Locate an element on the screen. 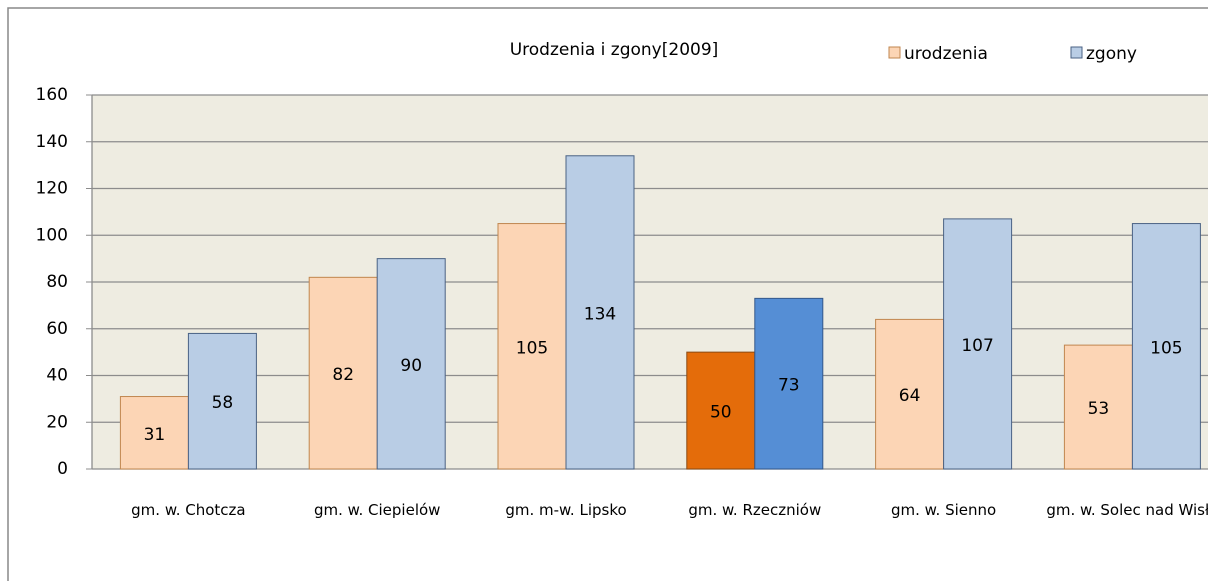 The height and width of the screenshot is (581, 1208). data-label: 64 is located at coordinates (910, 396).